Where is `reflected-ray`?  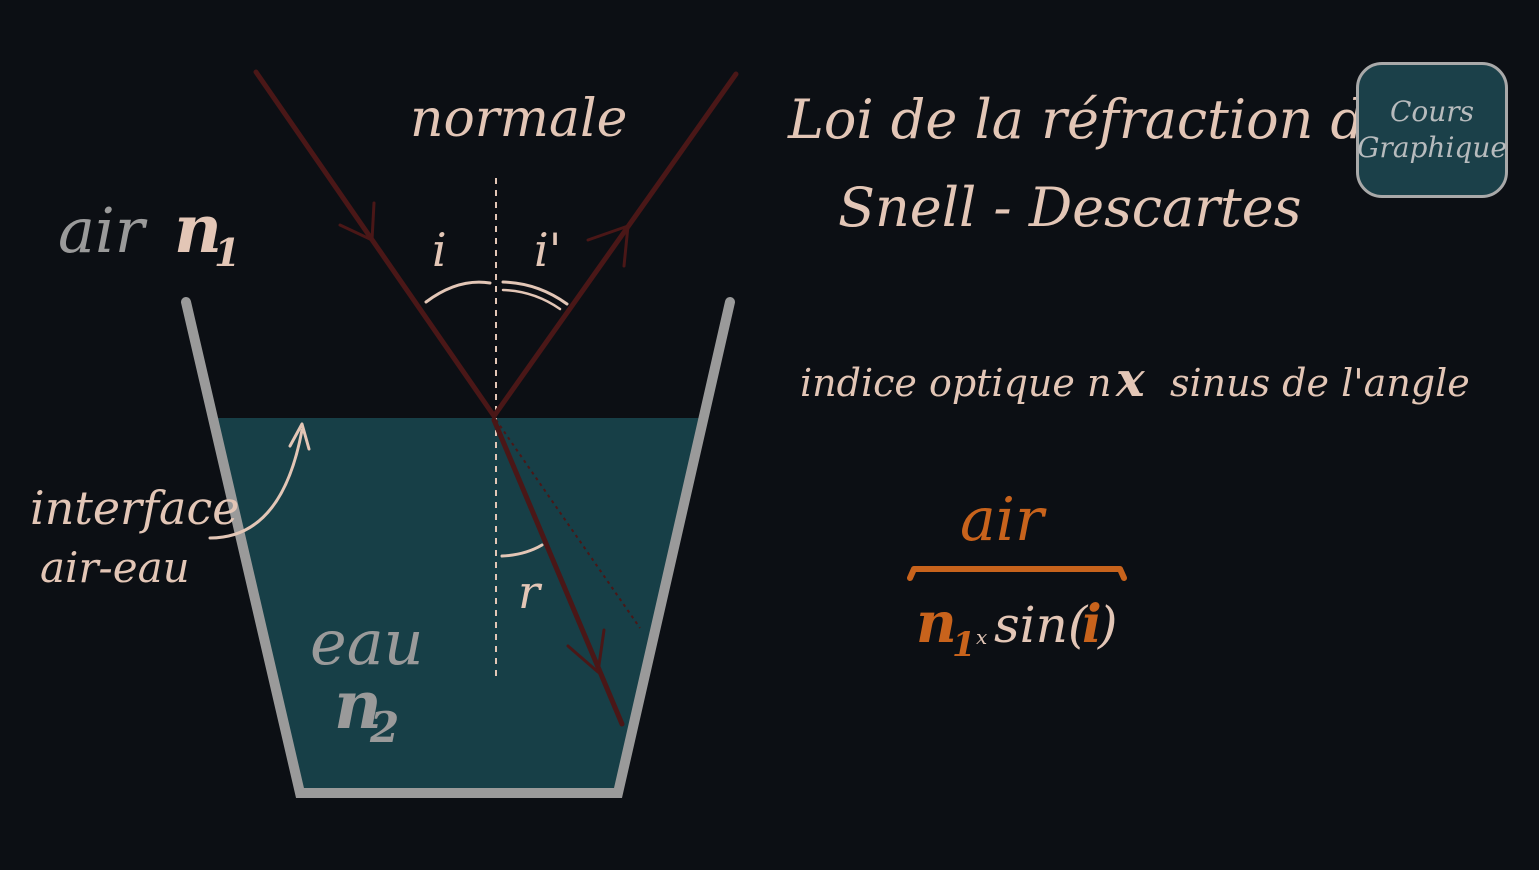 reflected-ray is located at coordinates (615, 245).